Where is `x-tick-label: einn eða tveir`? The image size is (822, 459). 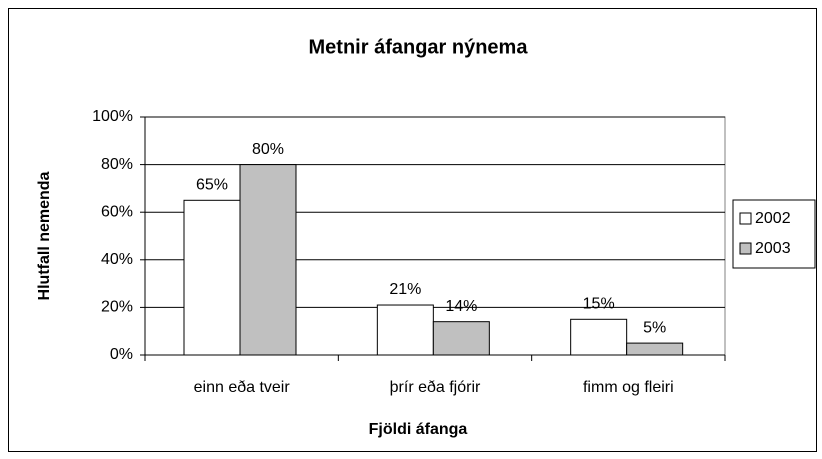 x-tick-label: einn eða tveir is located at coordinates (242, 387).